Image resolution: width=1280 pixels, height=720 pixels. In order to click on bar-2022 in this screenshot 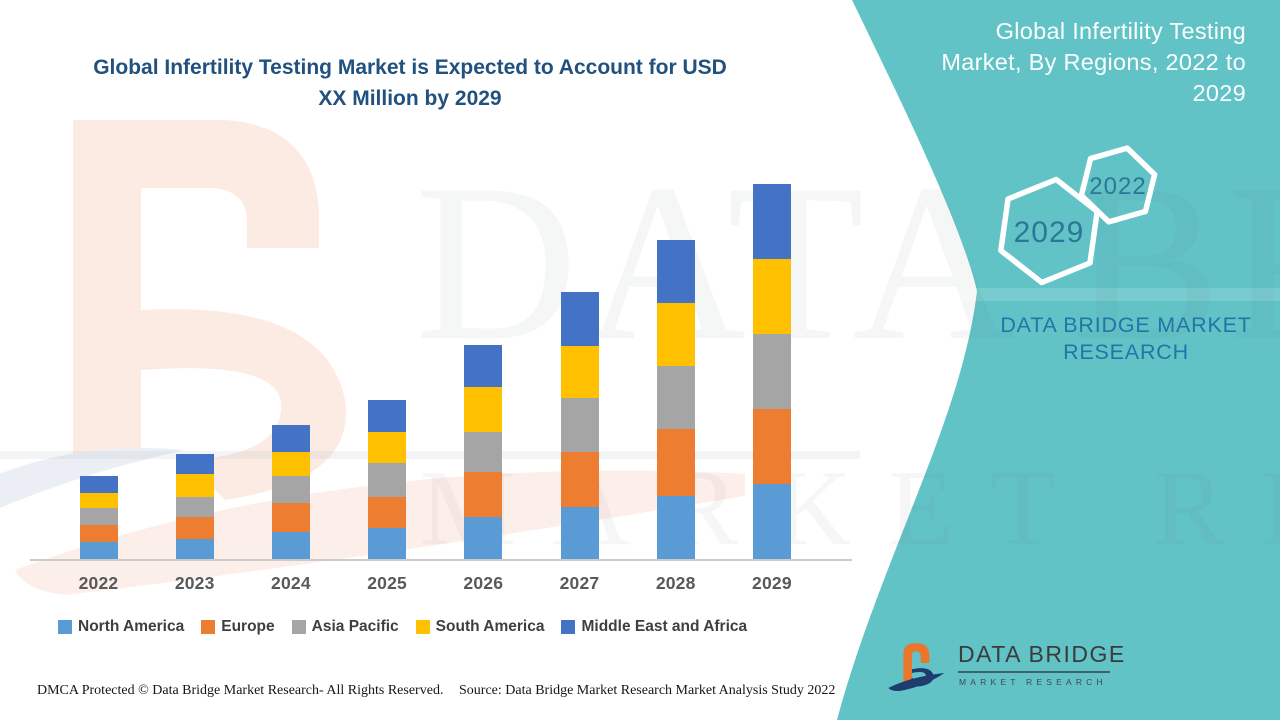, I will do `click(98, 517)`.